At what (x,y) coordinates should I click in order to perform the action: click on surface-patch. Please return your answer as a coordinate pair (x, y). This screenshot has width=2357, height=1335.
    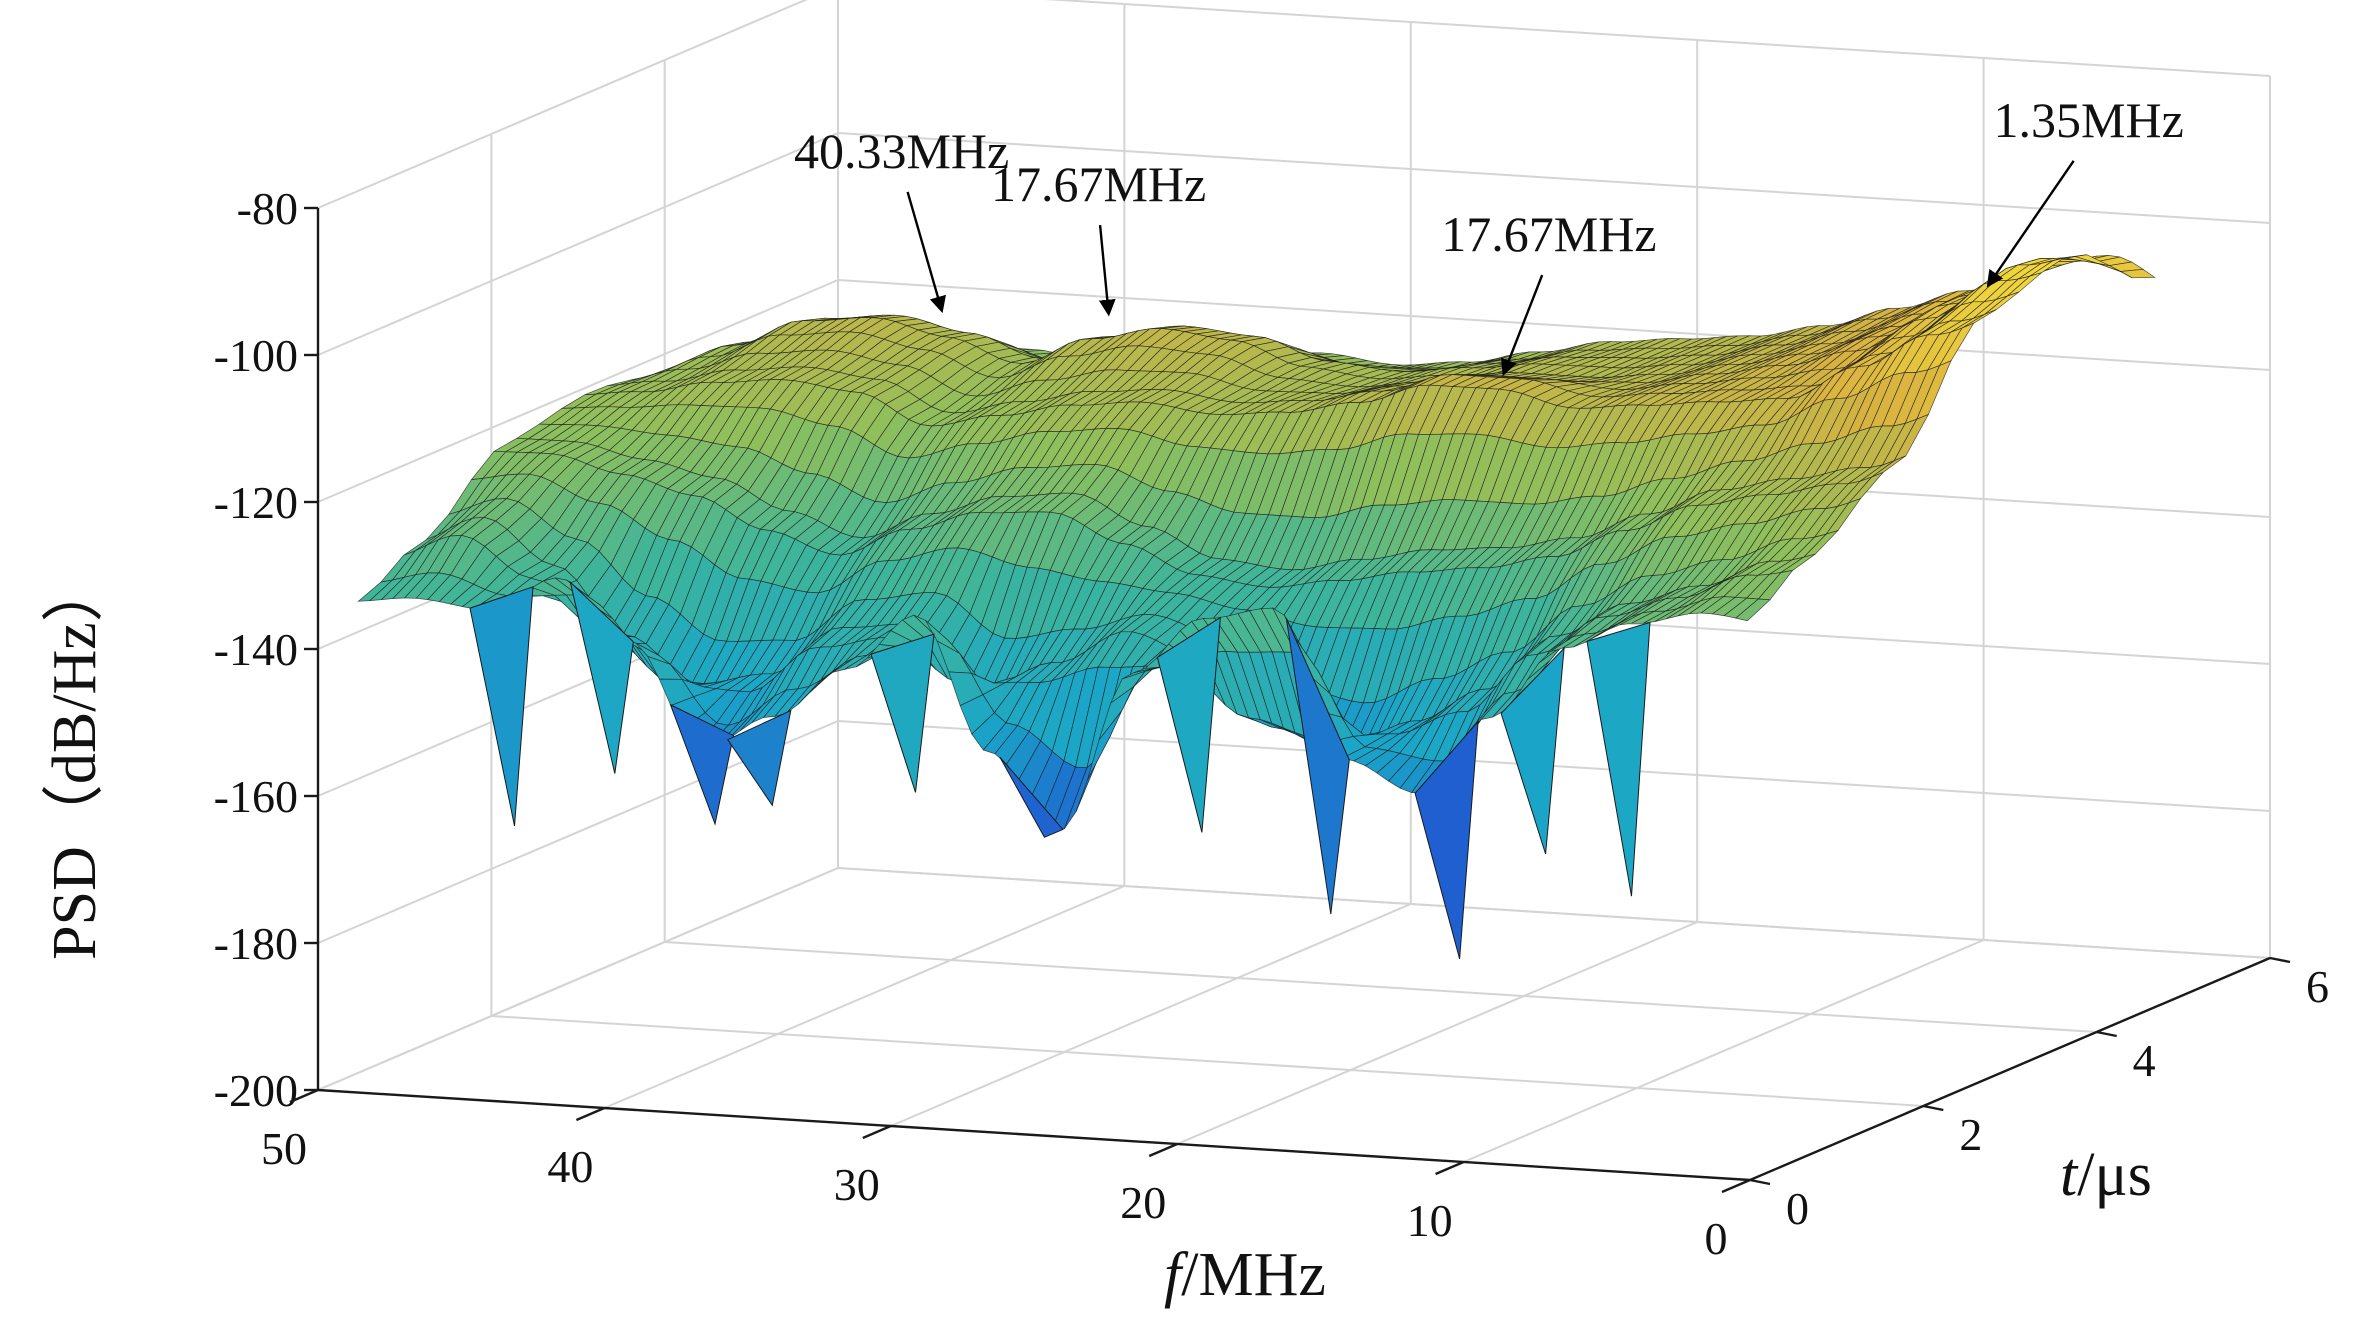
    Looking at the image, I should click on (1753, 610).